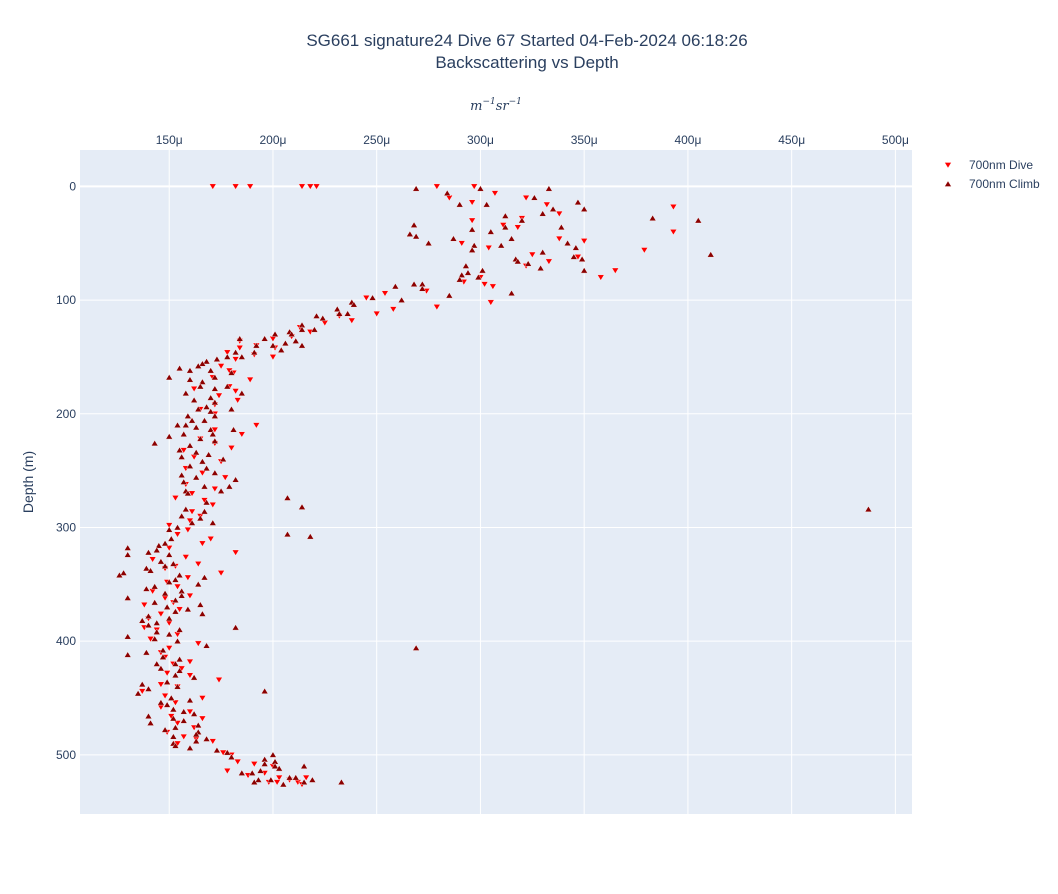  I want to click on legend-item: 700nm Dive, so click(989, 165).